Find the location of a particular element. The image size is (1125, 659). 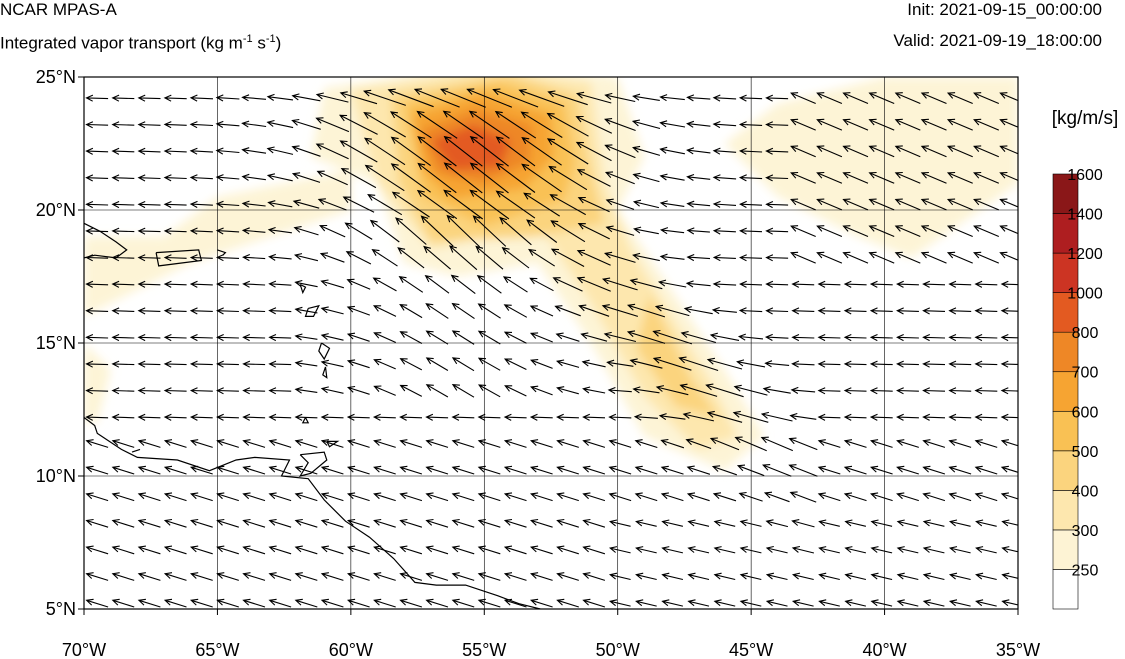

coastline-segment is located at coordinates (303, 289).